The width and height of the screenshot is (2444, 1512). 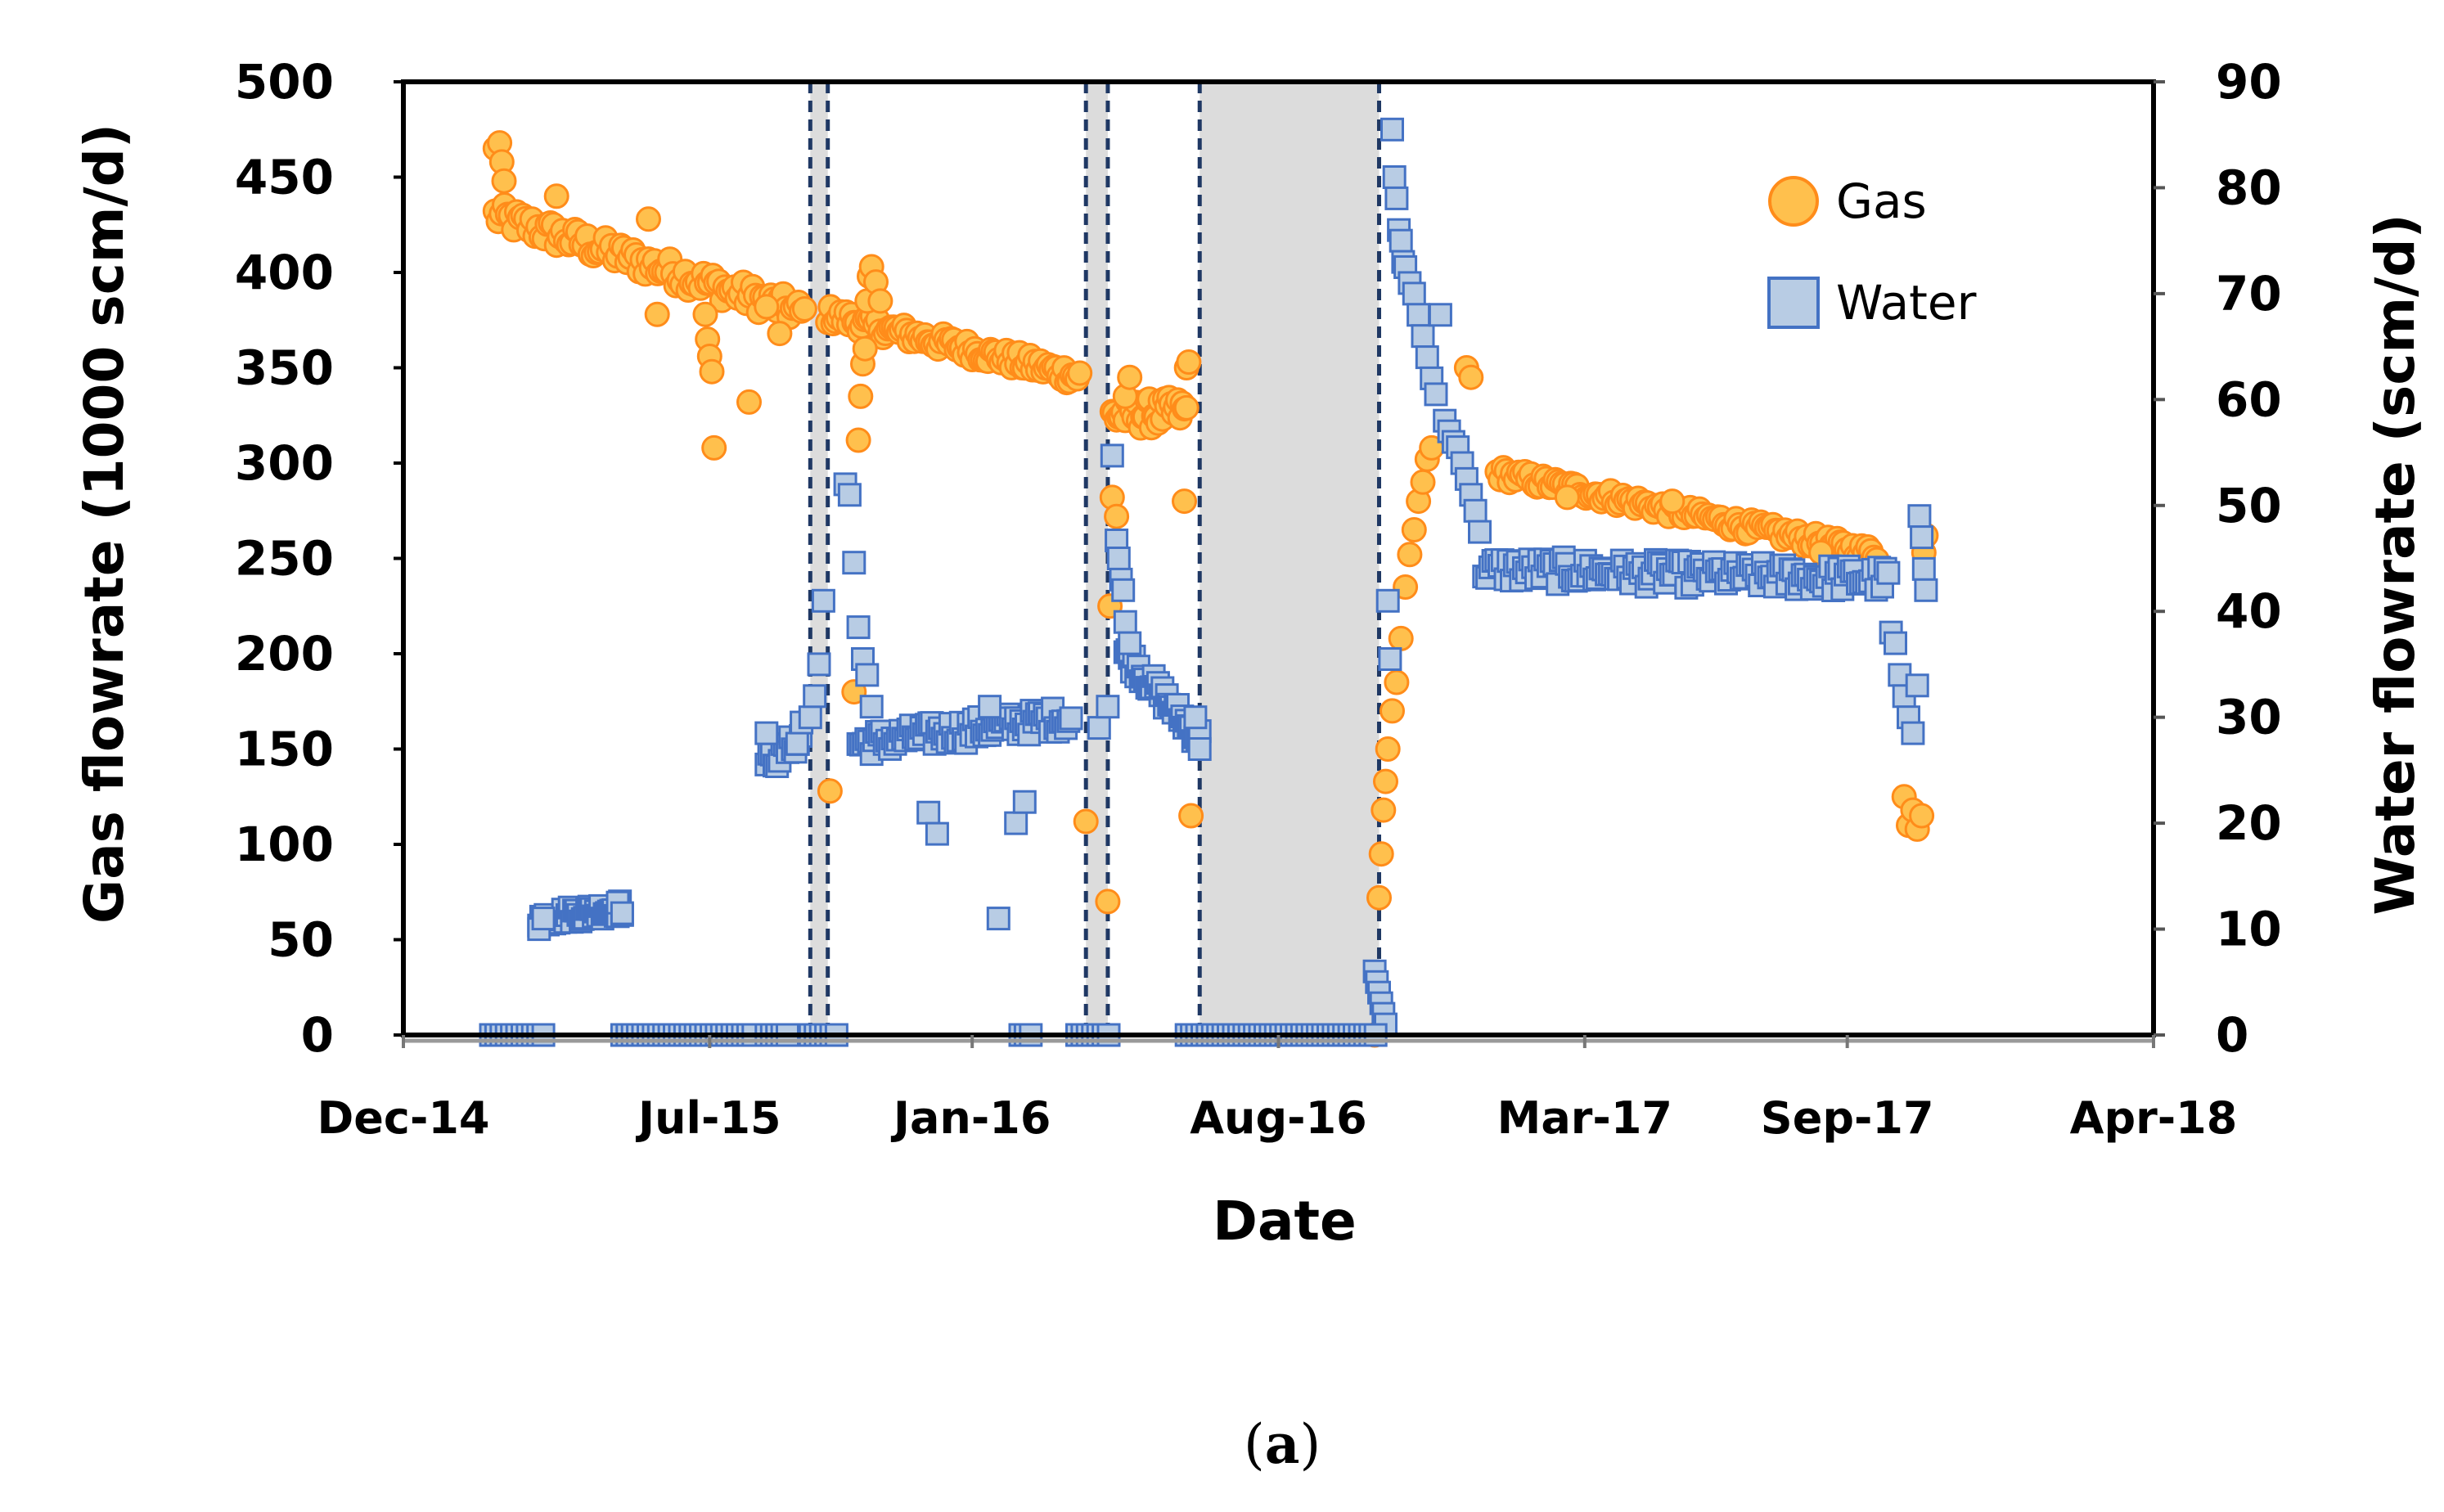 I want to click on y-right-tick-label-30: 30, so click(x=2249, y=718).